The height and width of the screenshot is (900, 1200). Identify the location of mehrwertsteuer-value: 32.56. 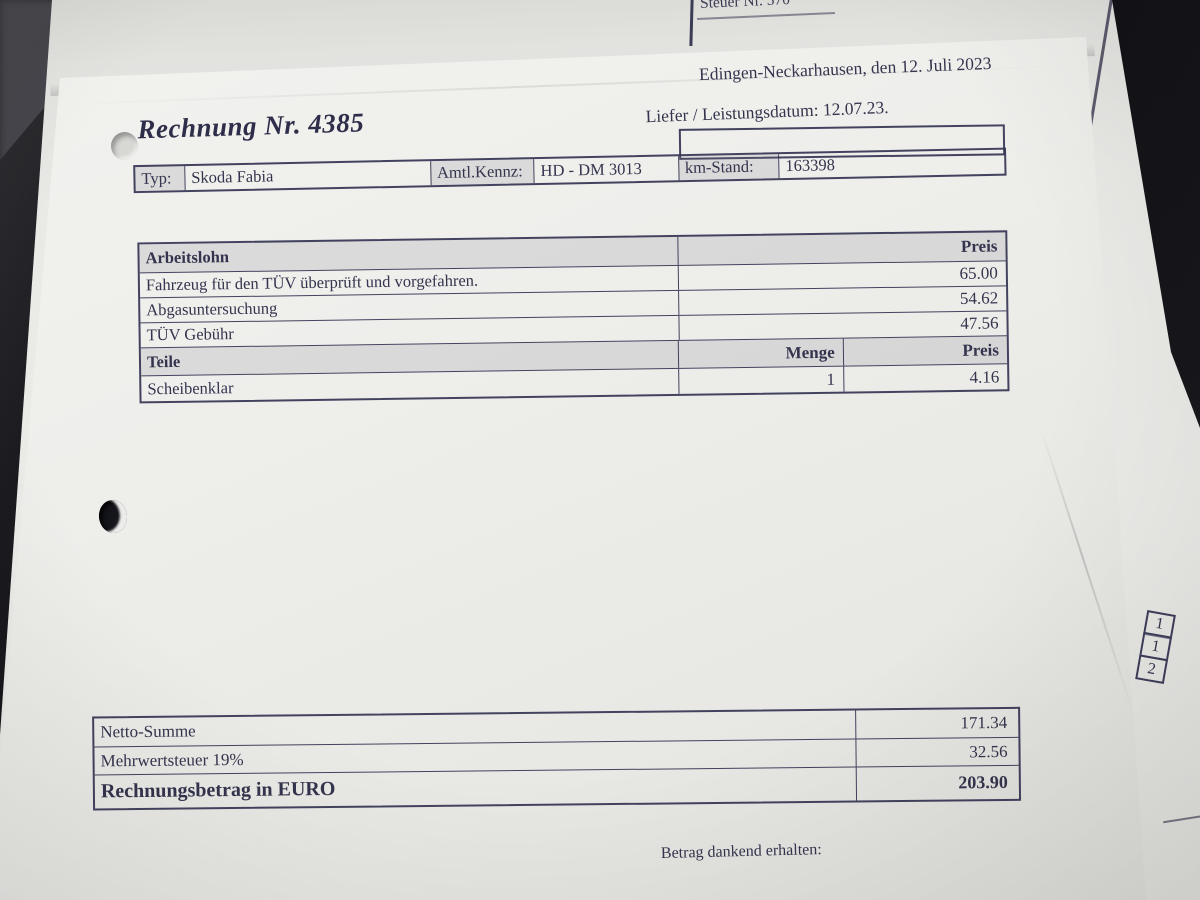
(937, 752).